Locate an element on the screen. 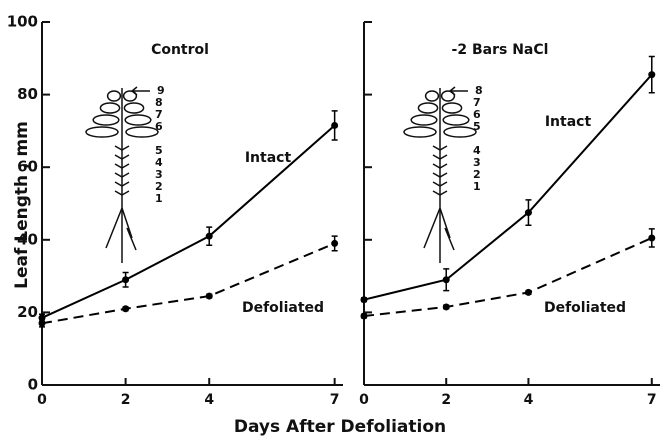 Image resolution: width=664 pixels, height=437 pixels. panel-title: -2 Bars NaCl is located at coordinates (500, 50).